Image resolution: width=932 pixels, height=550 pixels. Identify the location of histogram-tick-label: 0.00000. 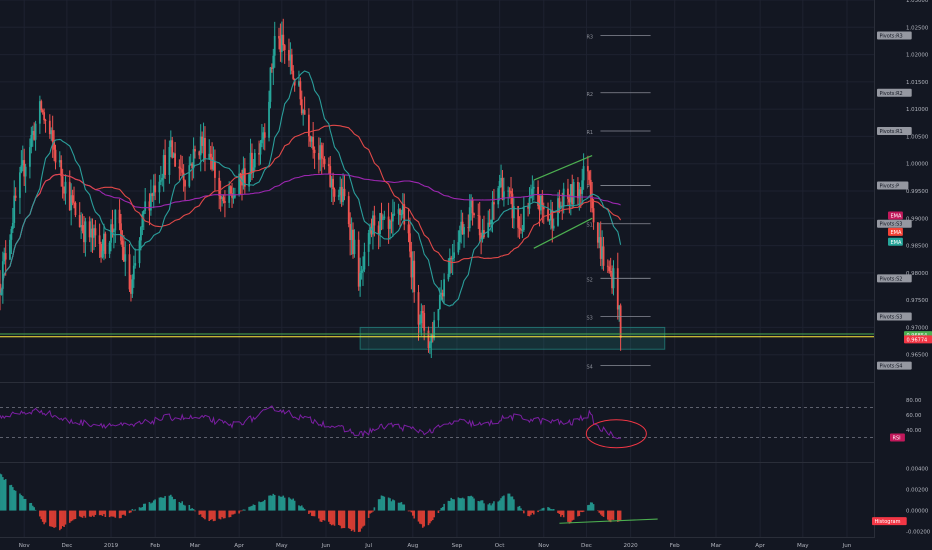
(917, 512).